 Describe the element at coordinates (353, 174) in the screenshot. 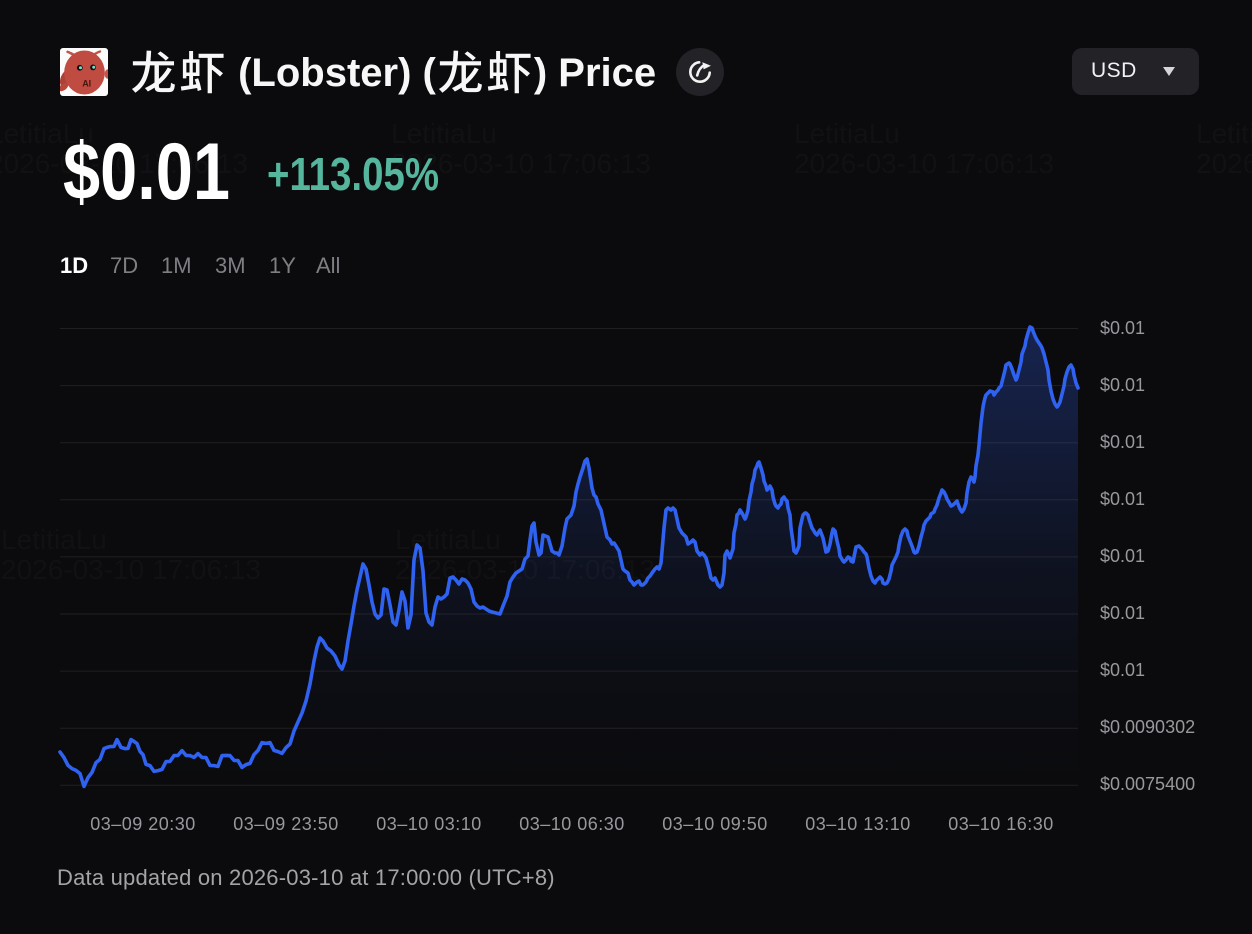

I see `svg-text: +113.05%` at that location.